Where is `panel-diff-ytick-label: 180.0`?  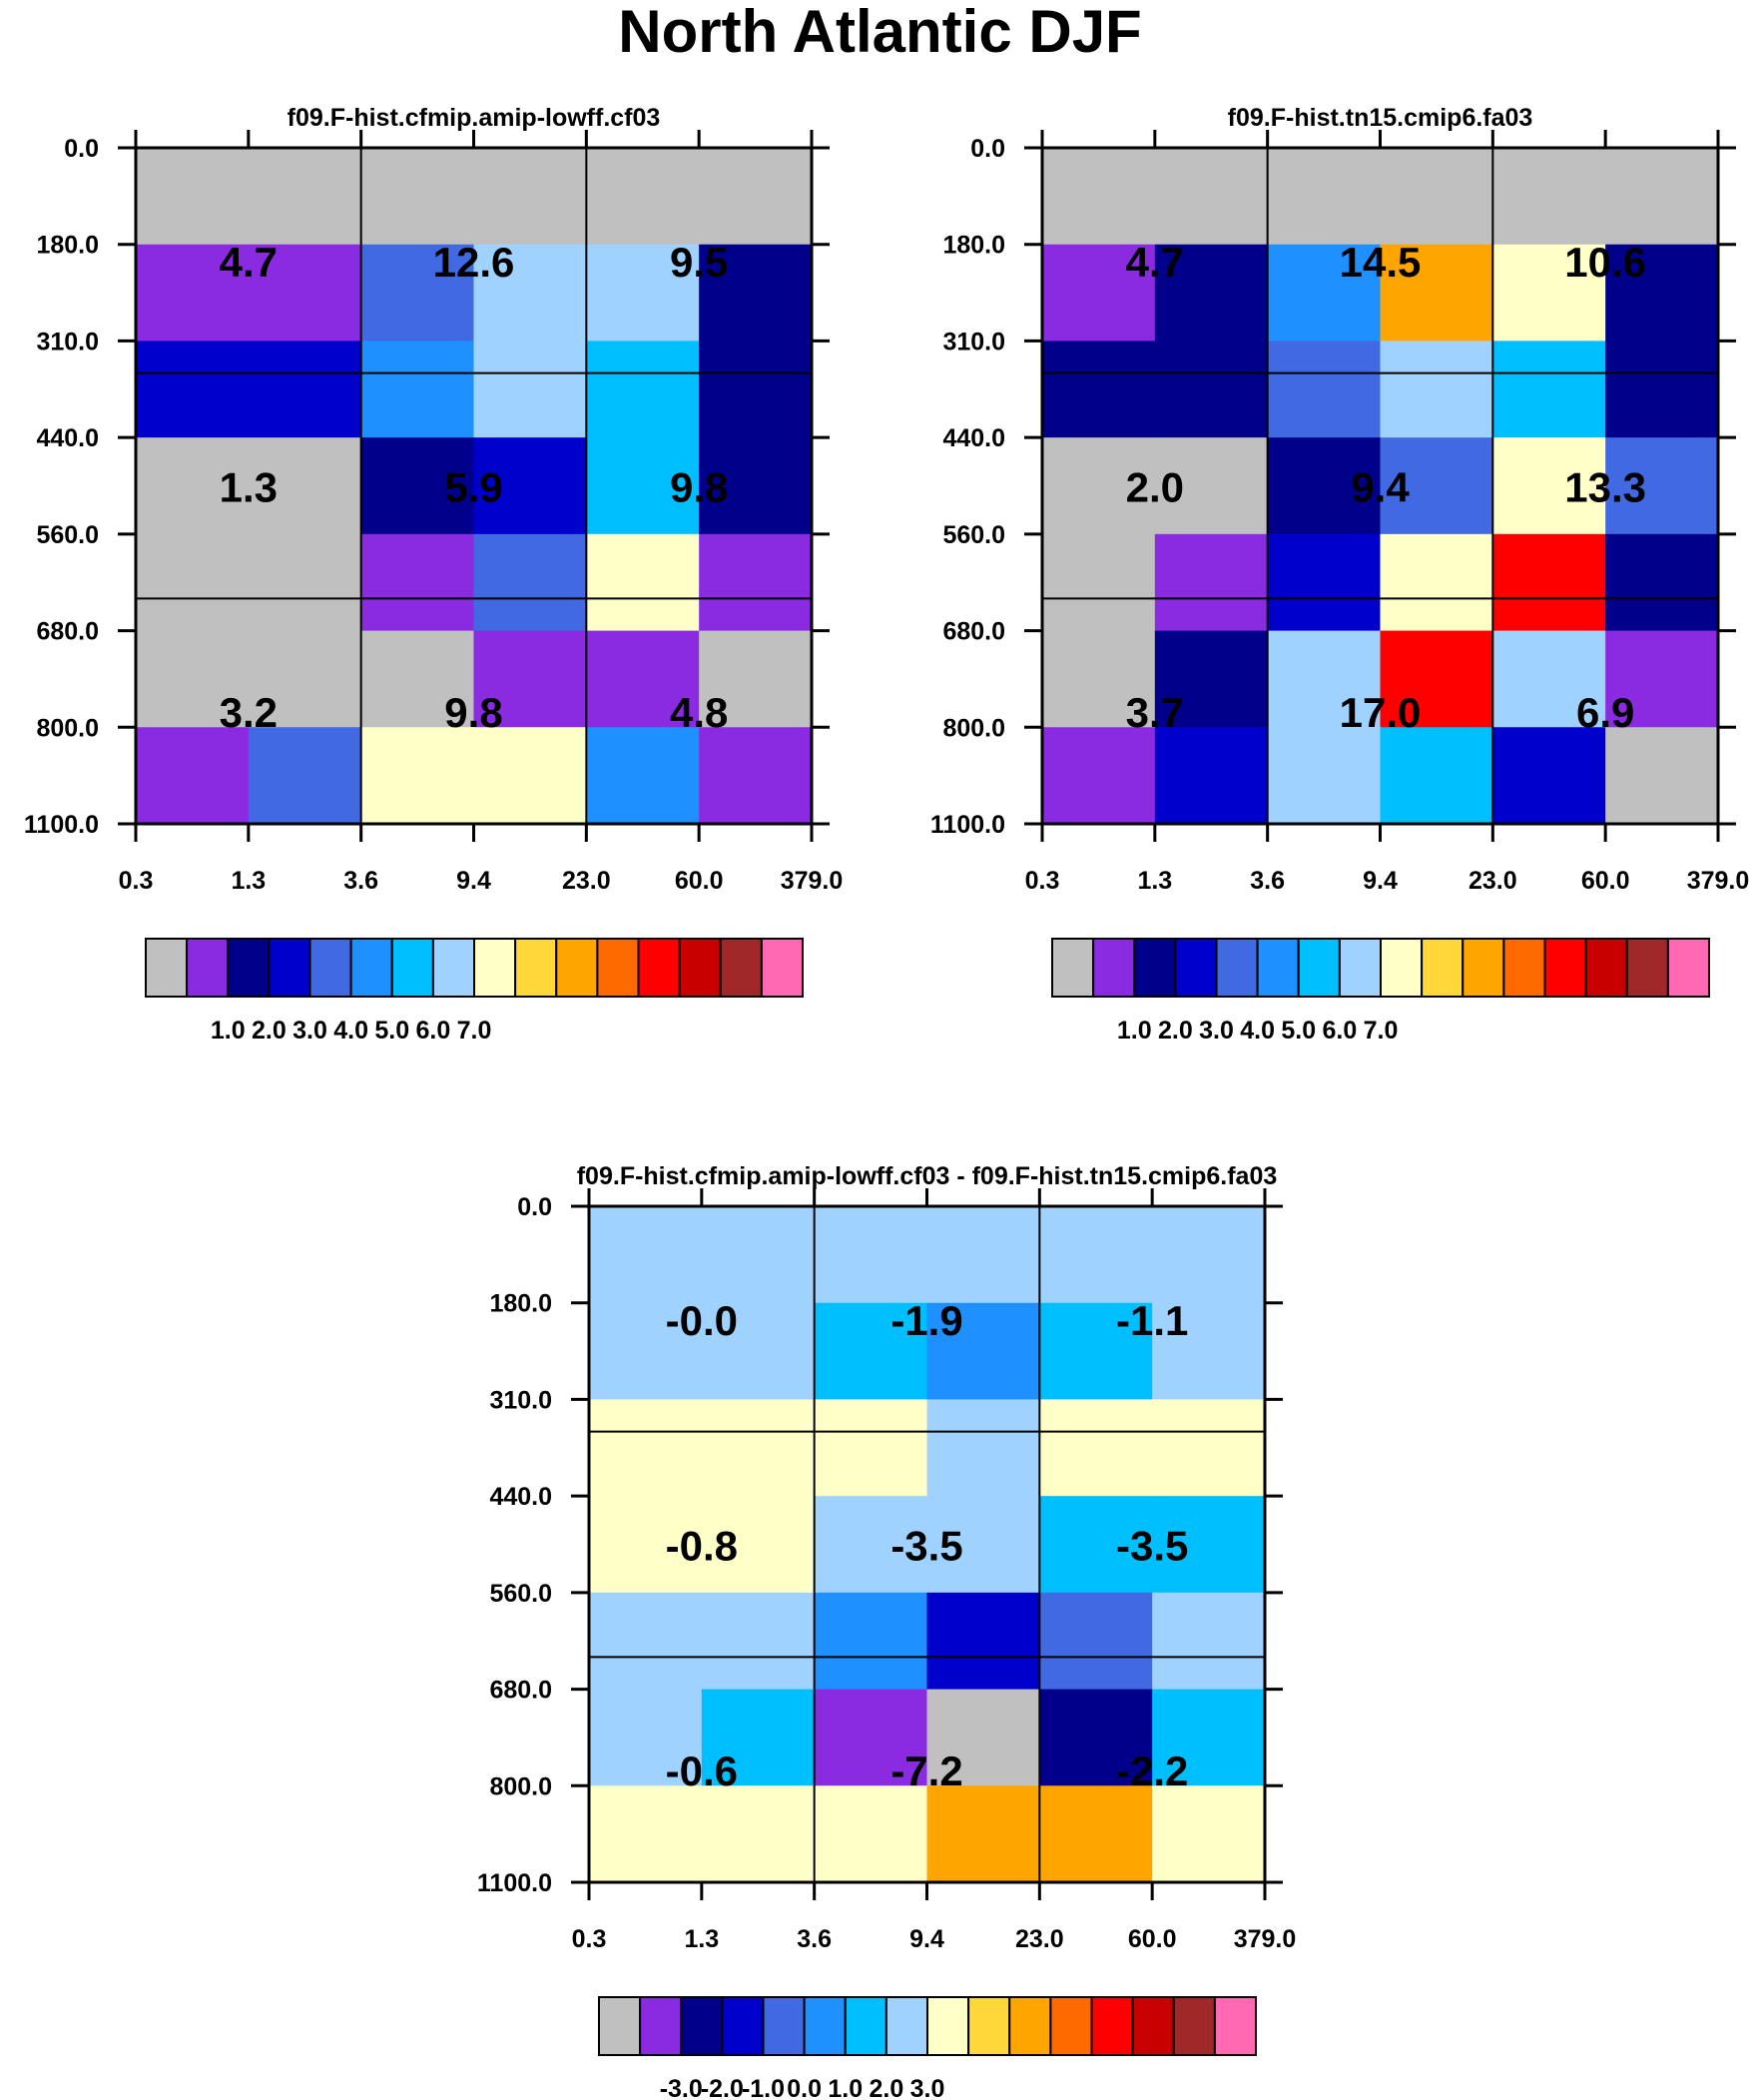 panel-diff-ytick-label: 180.0 is located at coordinates (520, 1304).